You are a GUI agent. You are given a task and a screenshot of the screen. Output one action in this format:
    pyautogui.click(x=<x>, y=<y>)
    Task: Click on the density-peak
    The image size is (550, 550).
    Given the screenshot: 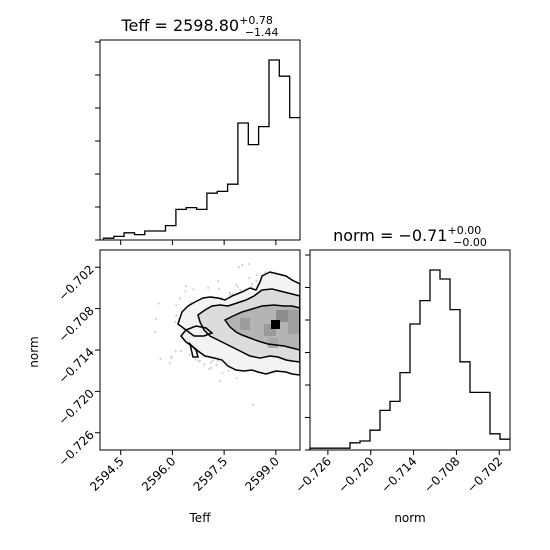 What is the action you would take?
    pyautogui.click(x=275, y=324)
    